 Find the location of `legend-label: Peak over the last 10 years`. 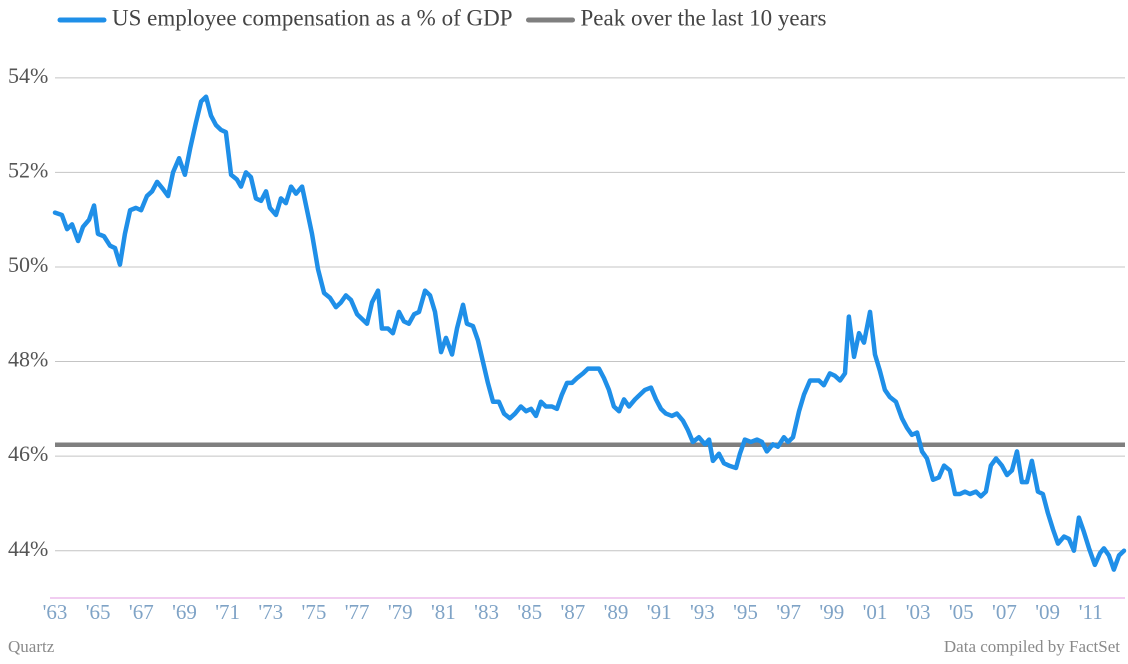

legend-label: Peak over the last 10 years is located at coordinates (704, 17).